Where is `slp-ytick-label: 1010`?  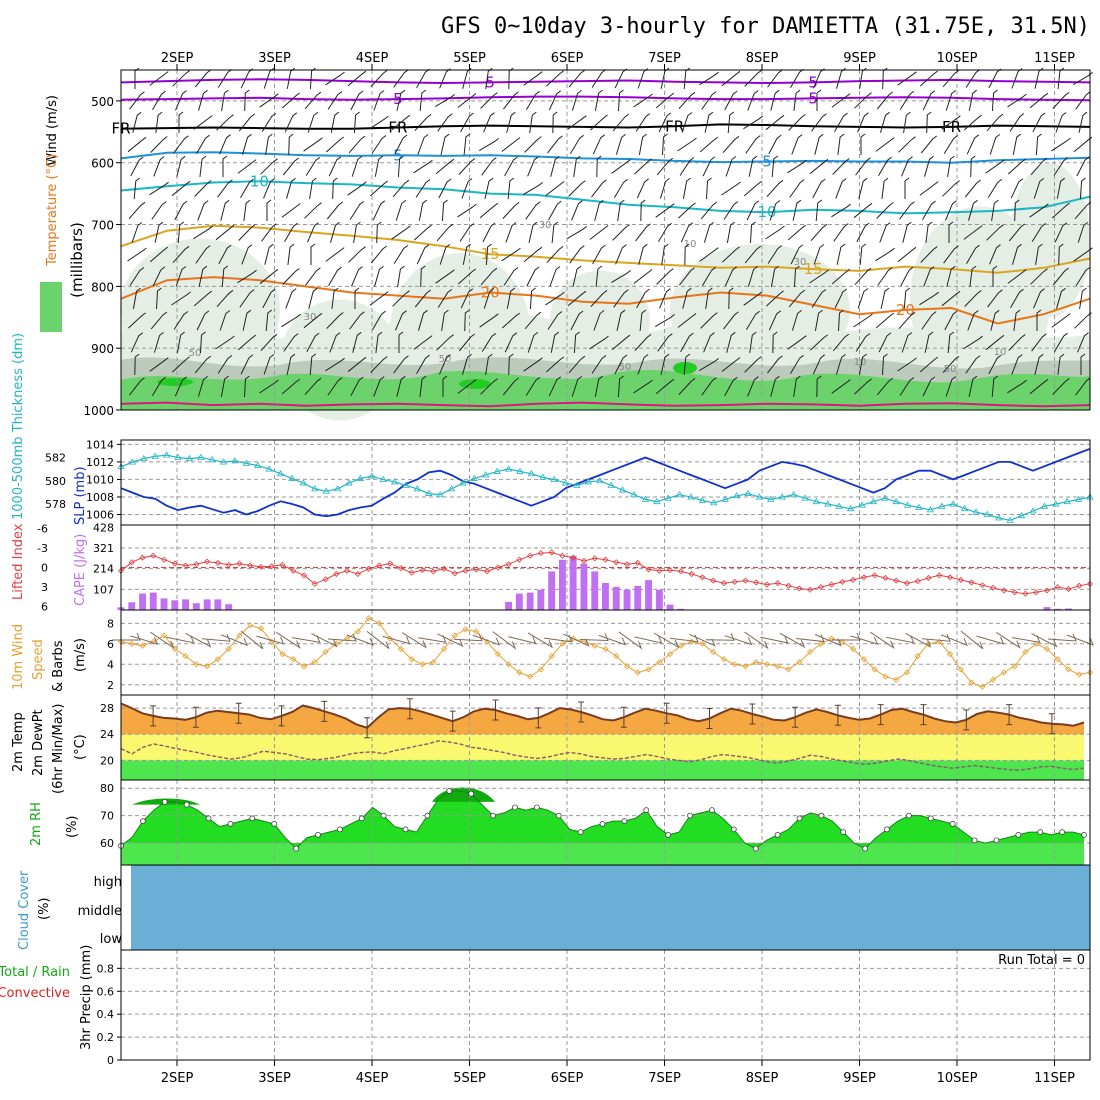 slp-ytick-label: 1010 is located at coordinates (100, 479).